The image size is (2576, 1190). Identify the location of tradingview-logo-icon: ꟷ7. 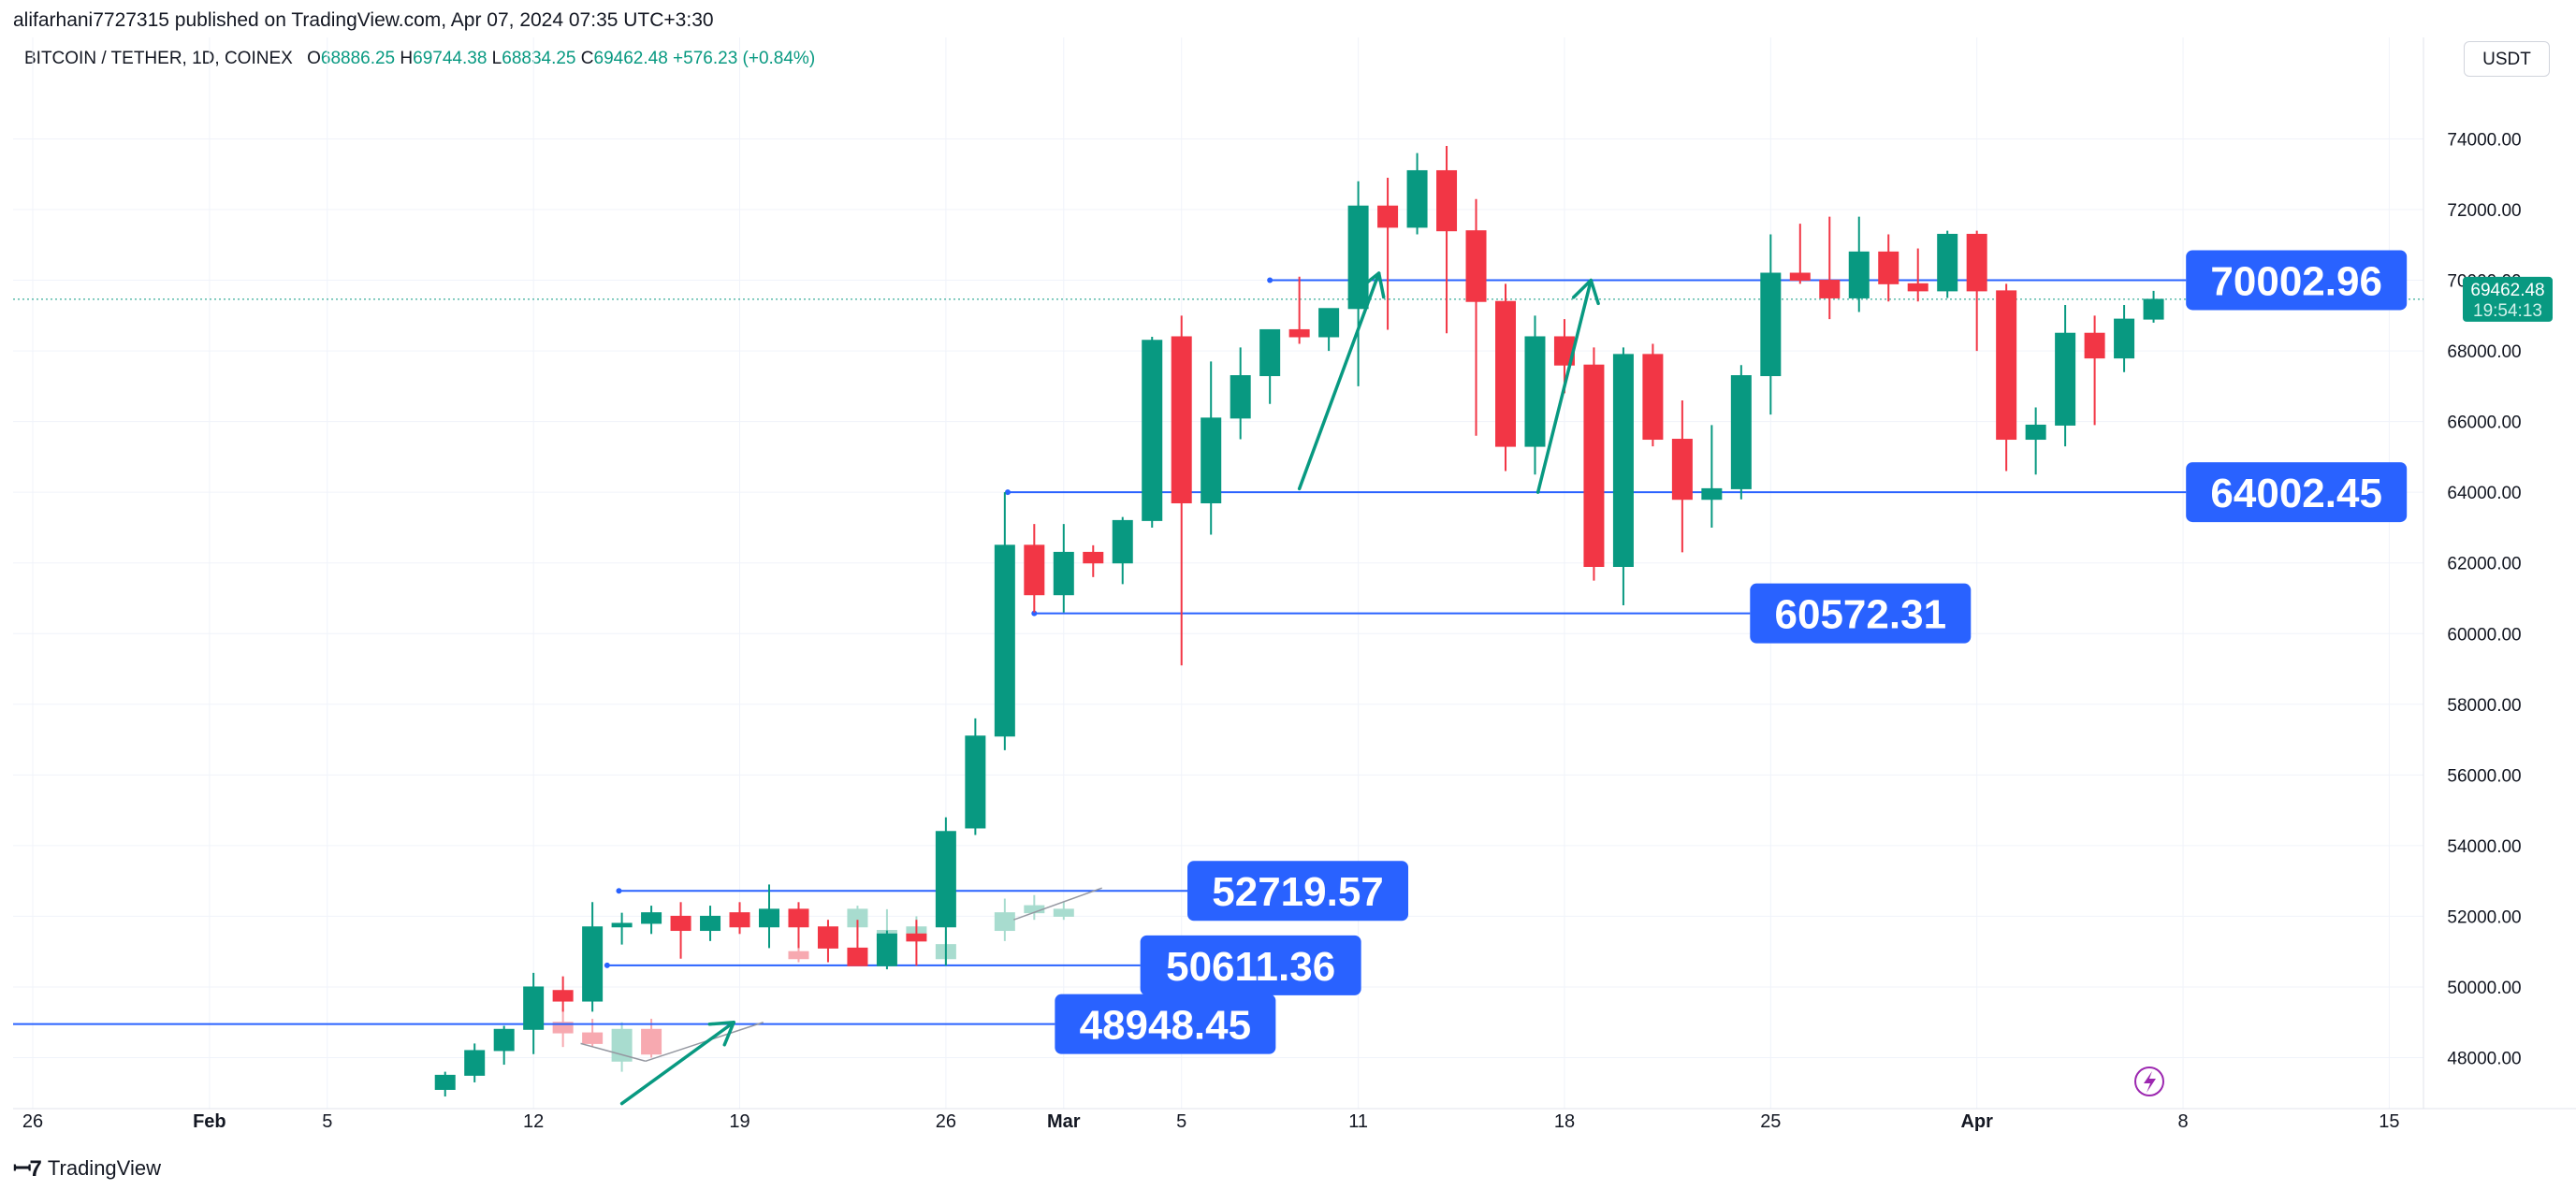
(27, 1169).